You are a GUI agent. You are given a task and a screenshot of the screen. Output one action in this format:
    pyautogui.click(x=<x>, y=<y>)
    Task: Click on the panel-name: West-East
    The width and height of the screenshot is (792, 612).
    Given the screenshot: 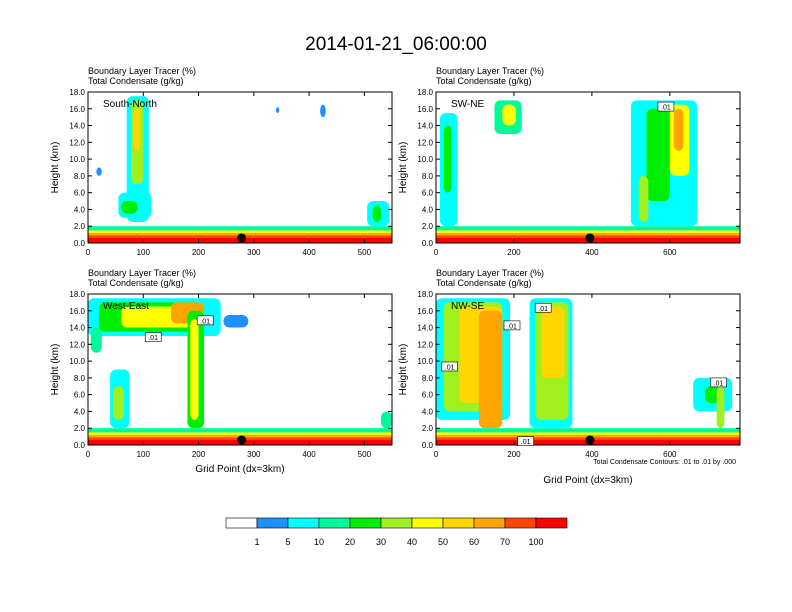 What is the action you would take?
    pyautogui.click(x=126, y=306)
    